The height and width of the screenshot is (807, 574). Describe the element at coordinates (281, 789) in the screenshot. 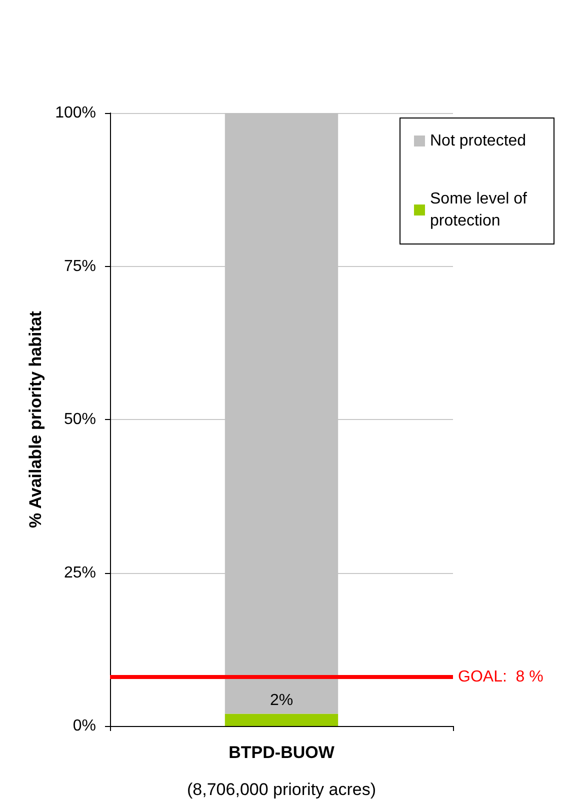

I see `x-axis-title: (8,706,000 priority acres)` at that location.